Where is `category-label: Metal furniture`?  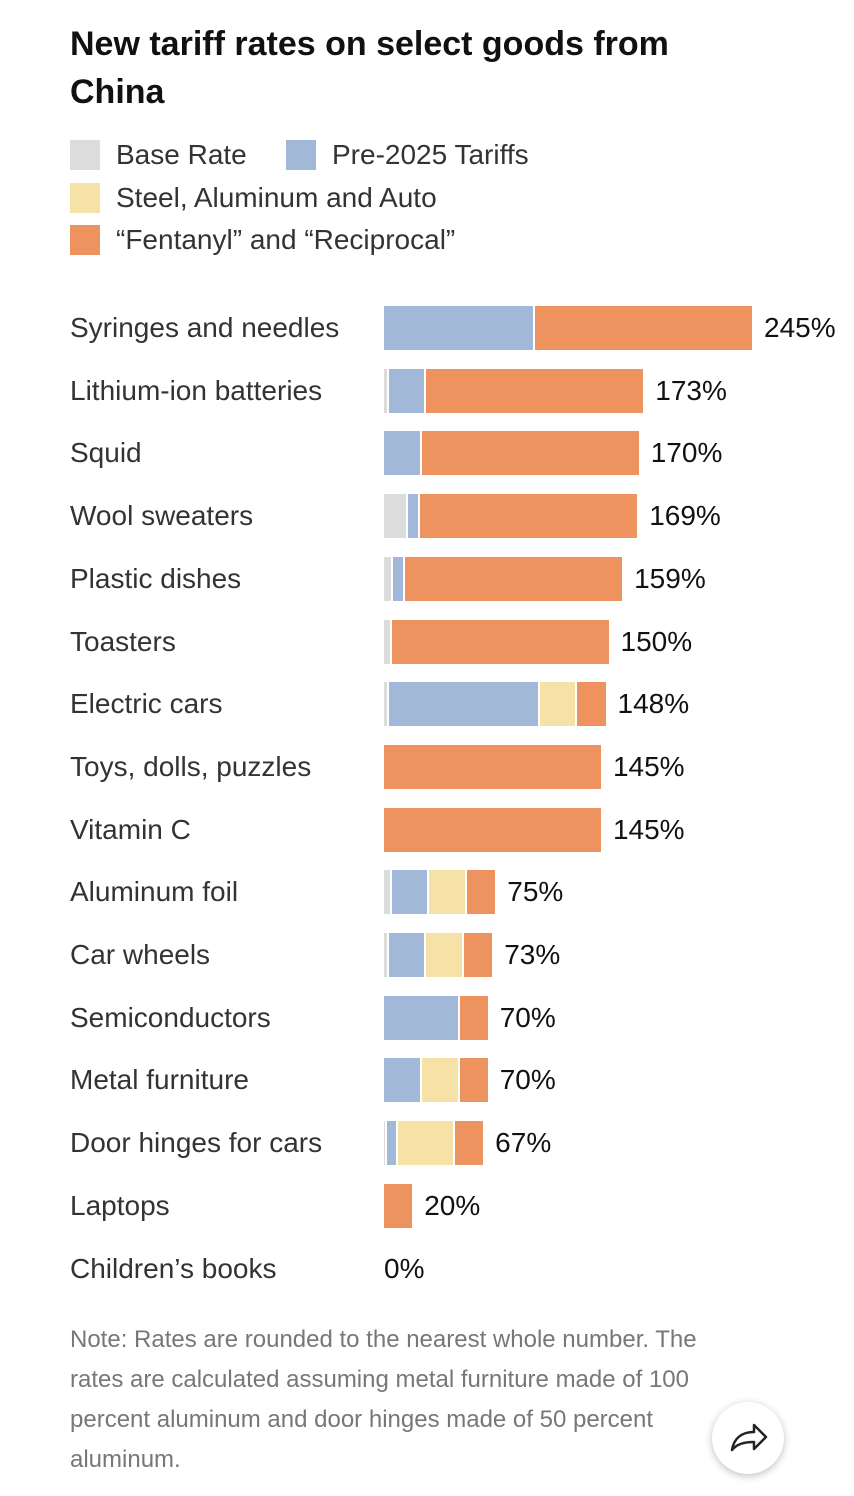
category-label: Metal furniture is located at coordinates (159, 1080).